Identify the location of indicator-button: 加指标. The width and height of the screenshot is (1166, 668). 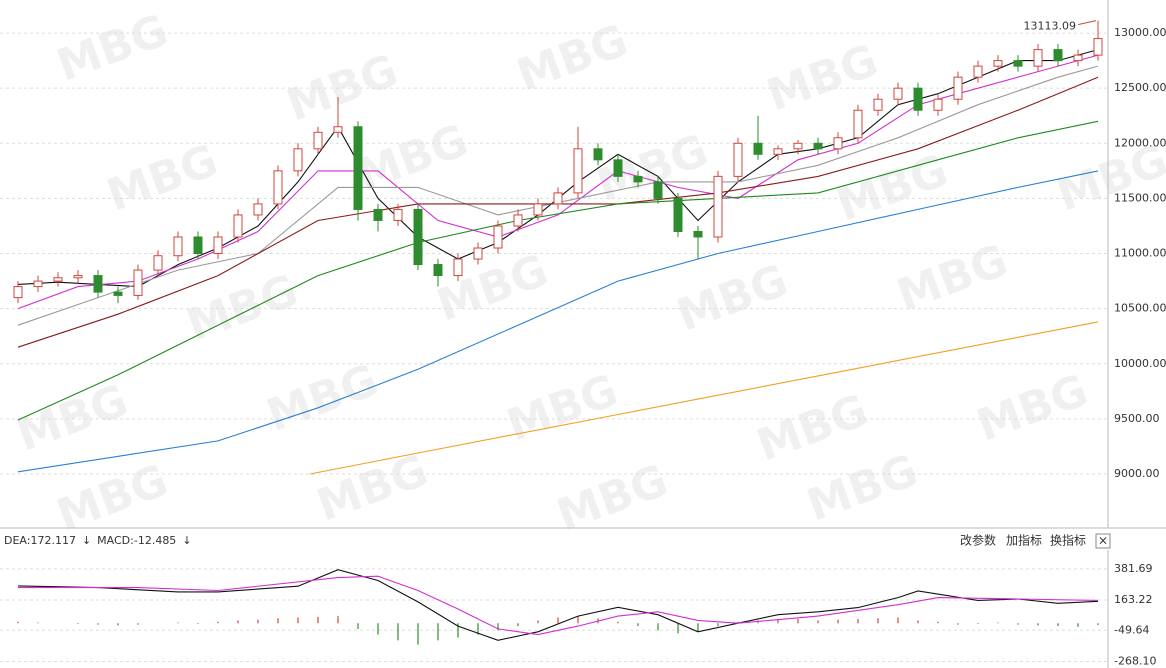
(1024, 540).